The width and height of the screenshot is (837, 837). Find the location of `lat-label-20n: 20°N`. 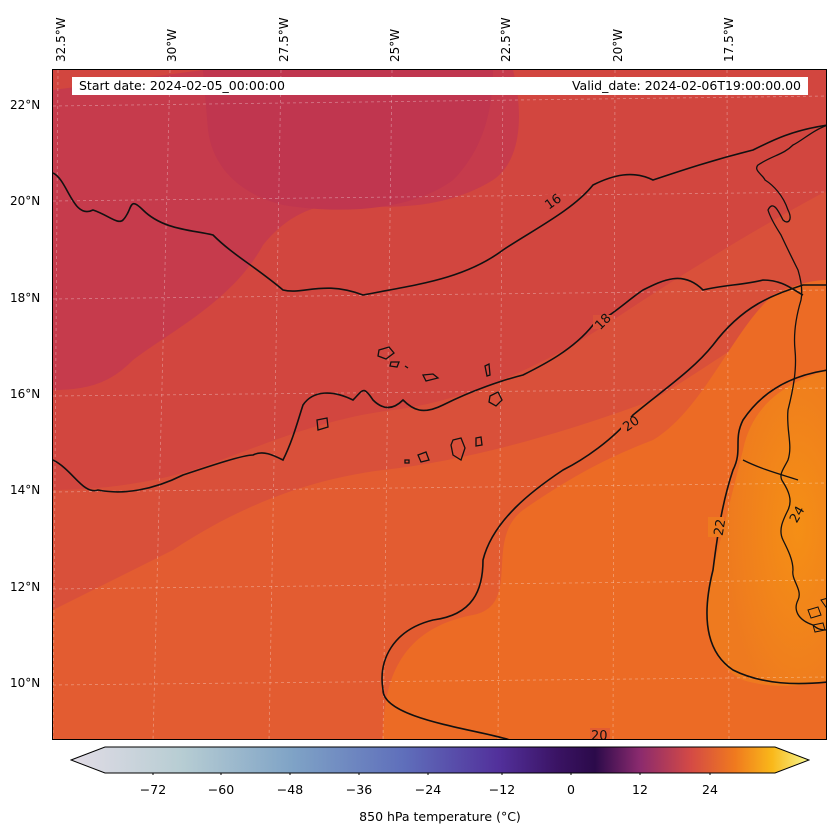

lat-label-20n: 20°N is located at coordinates (25, 201).